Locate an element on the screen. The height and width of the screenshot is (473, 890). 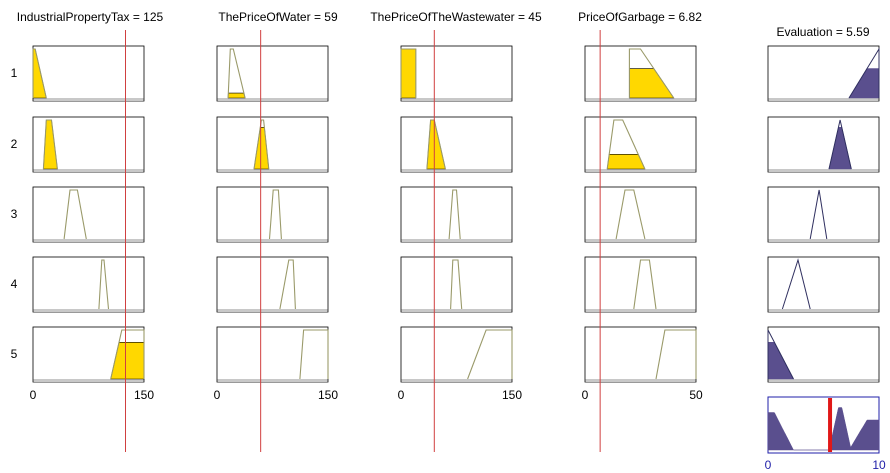
rule-1-output-panel is located at coordinates (823, 73).